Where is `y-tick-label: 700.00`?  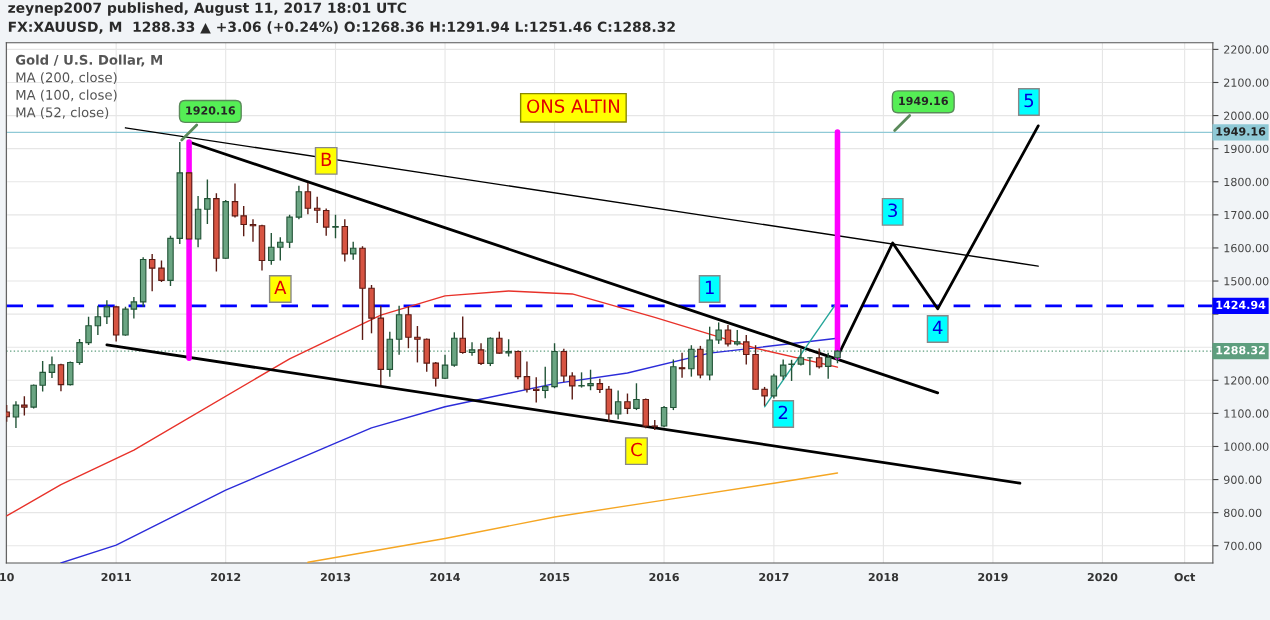
y-tick-label: 700.00 is located at coordinates (1243, 546).